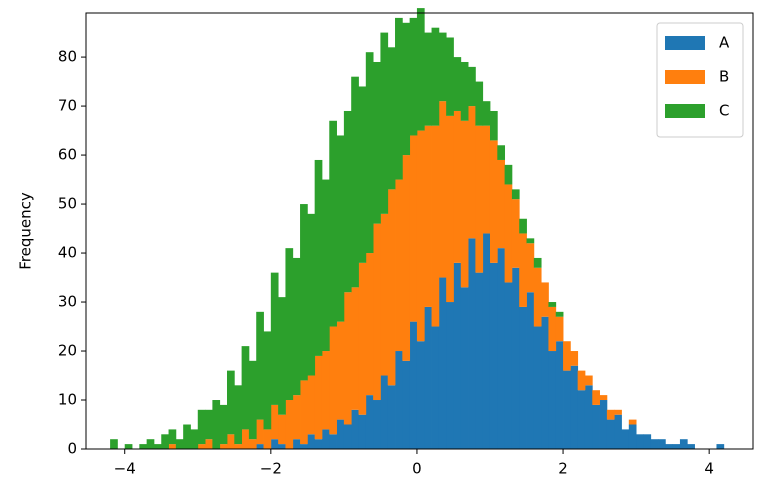 The image size is (768, 500). What do you see at coordinates (271, 469) in the screenshot?
I see `x-tick-label: −2` at bounding box center [271, 469].